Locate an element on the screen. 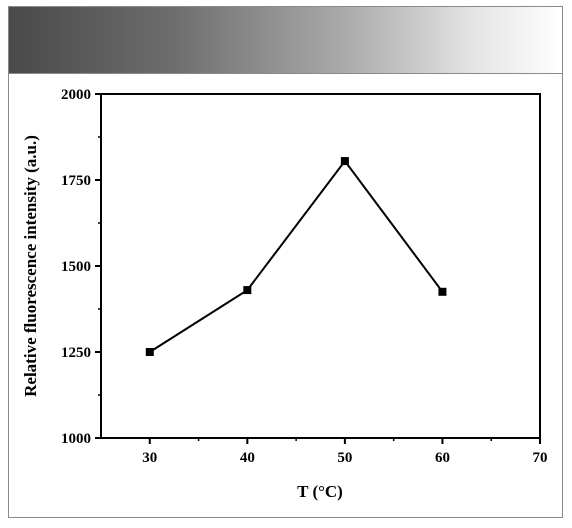 Image resolution: width=572 pixels, height=528 pixels. y-tick-labels: 1000 1250 1500 1750 2000 is located at coordinates (76, 267).